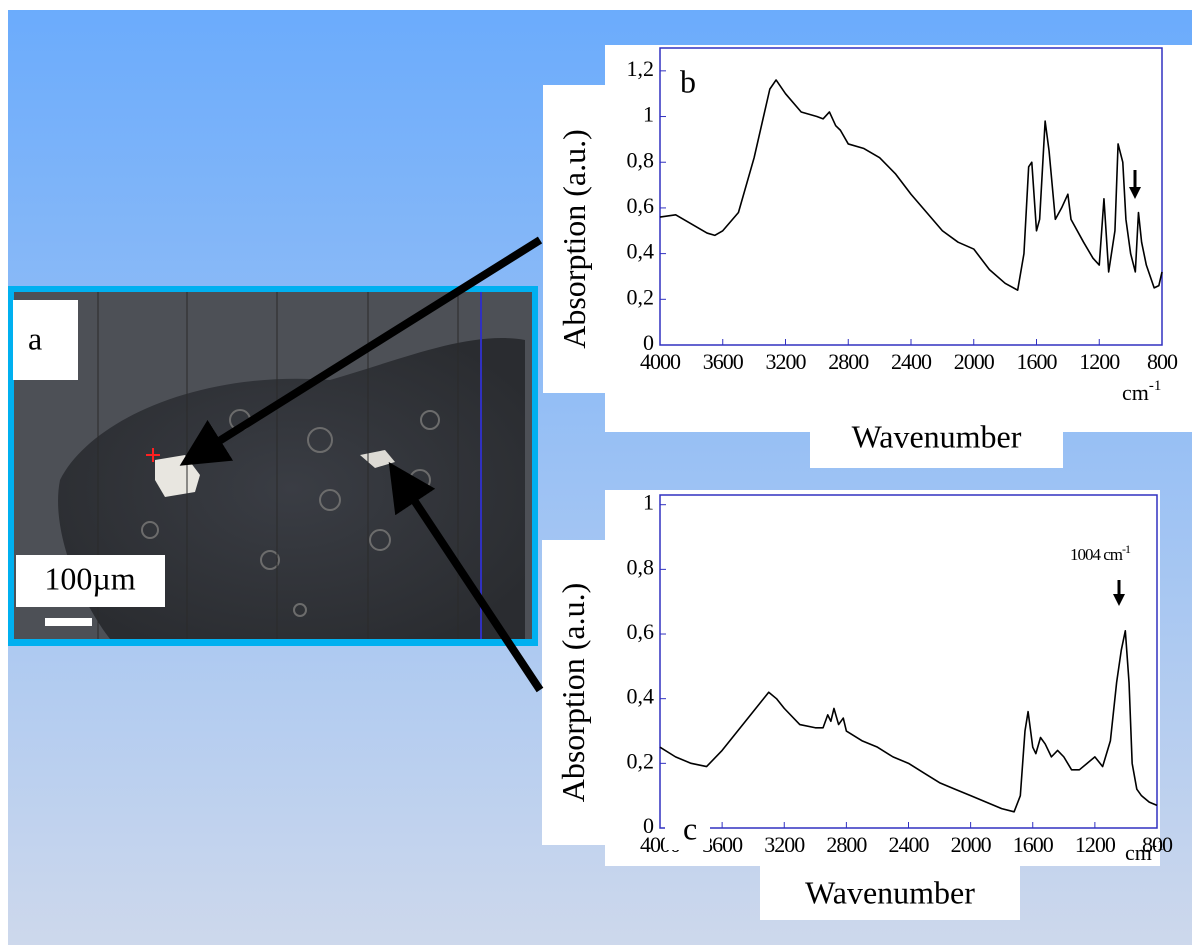  Describe the element at coordinates (723, 361) in the screenshot. I see `x-tick-label: 3600` at that location.